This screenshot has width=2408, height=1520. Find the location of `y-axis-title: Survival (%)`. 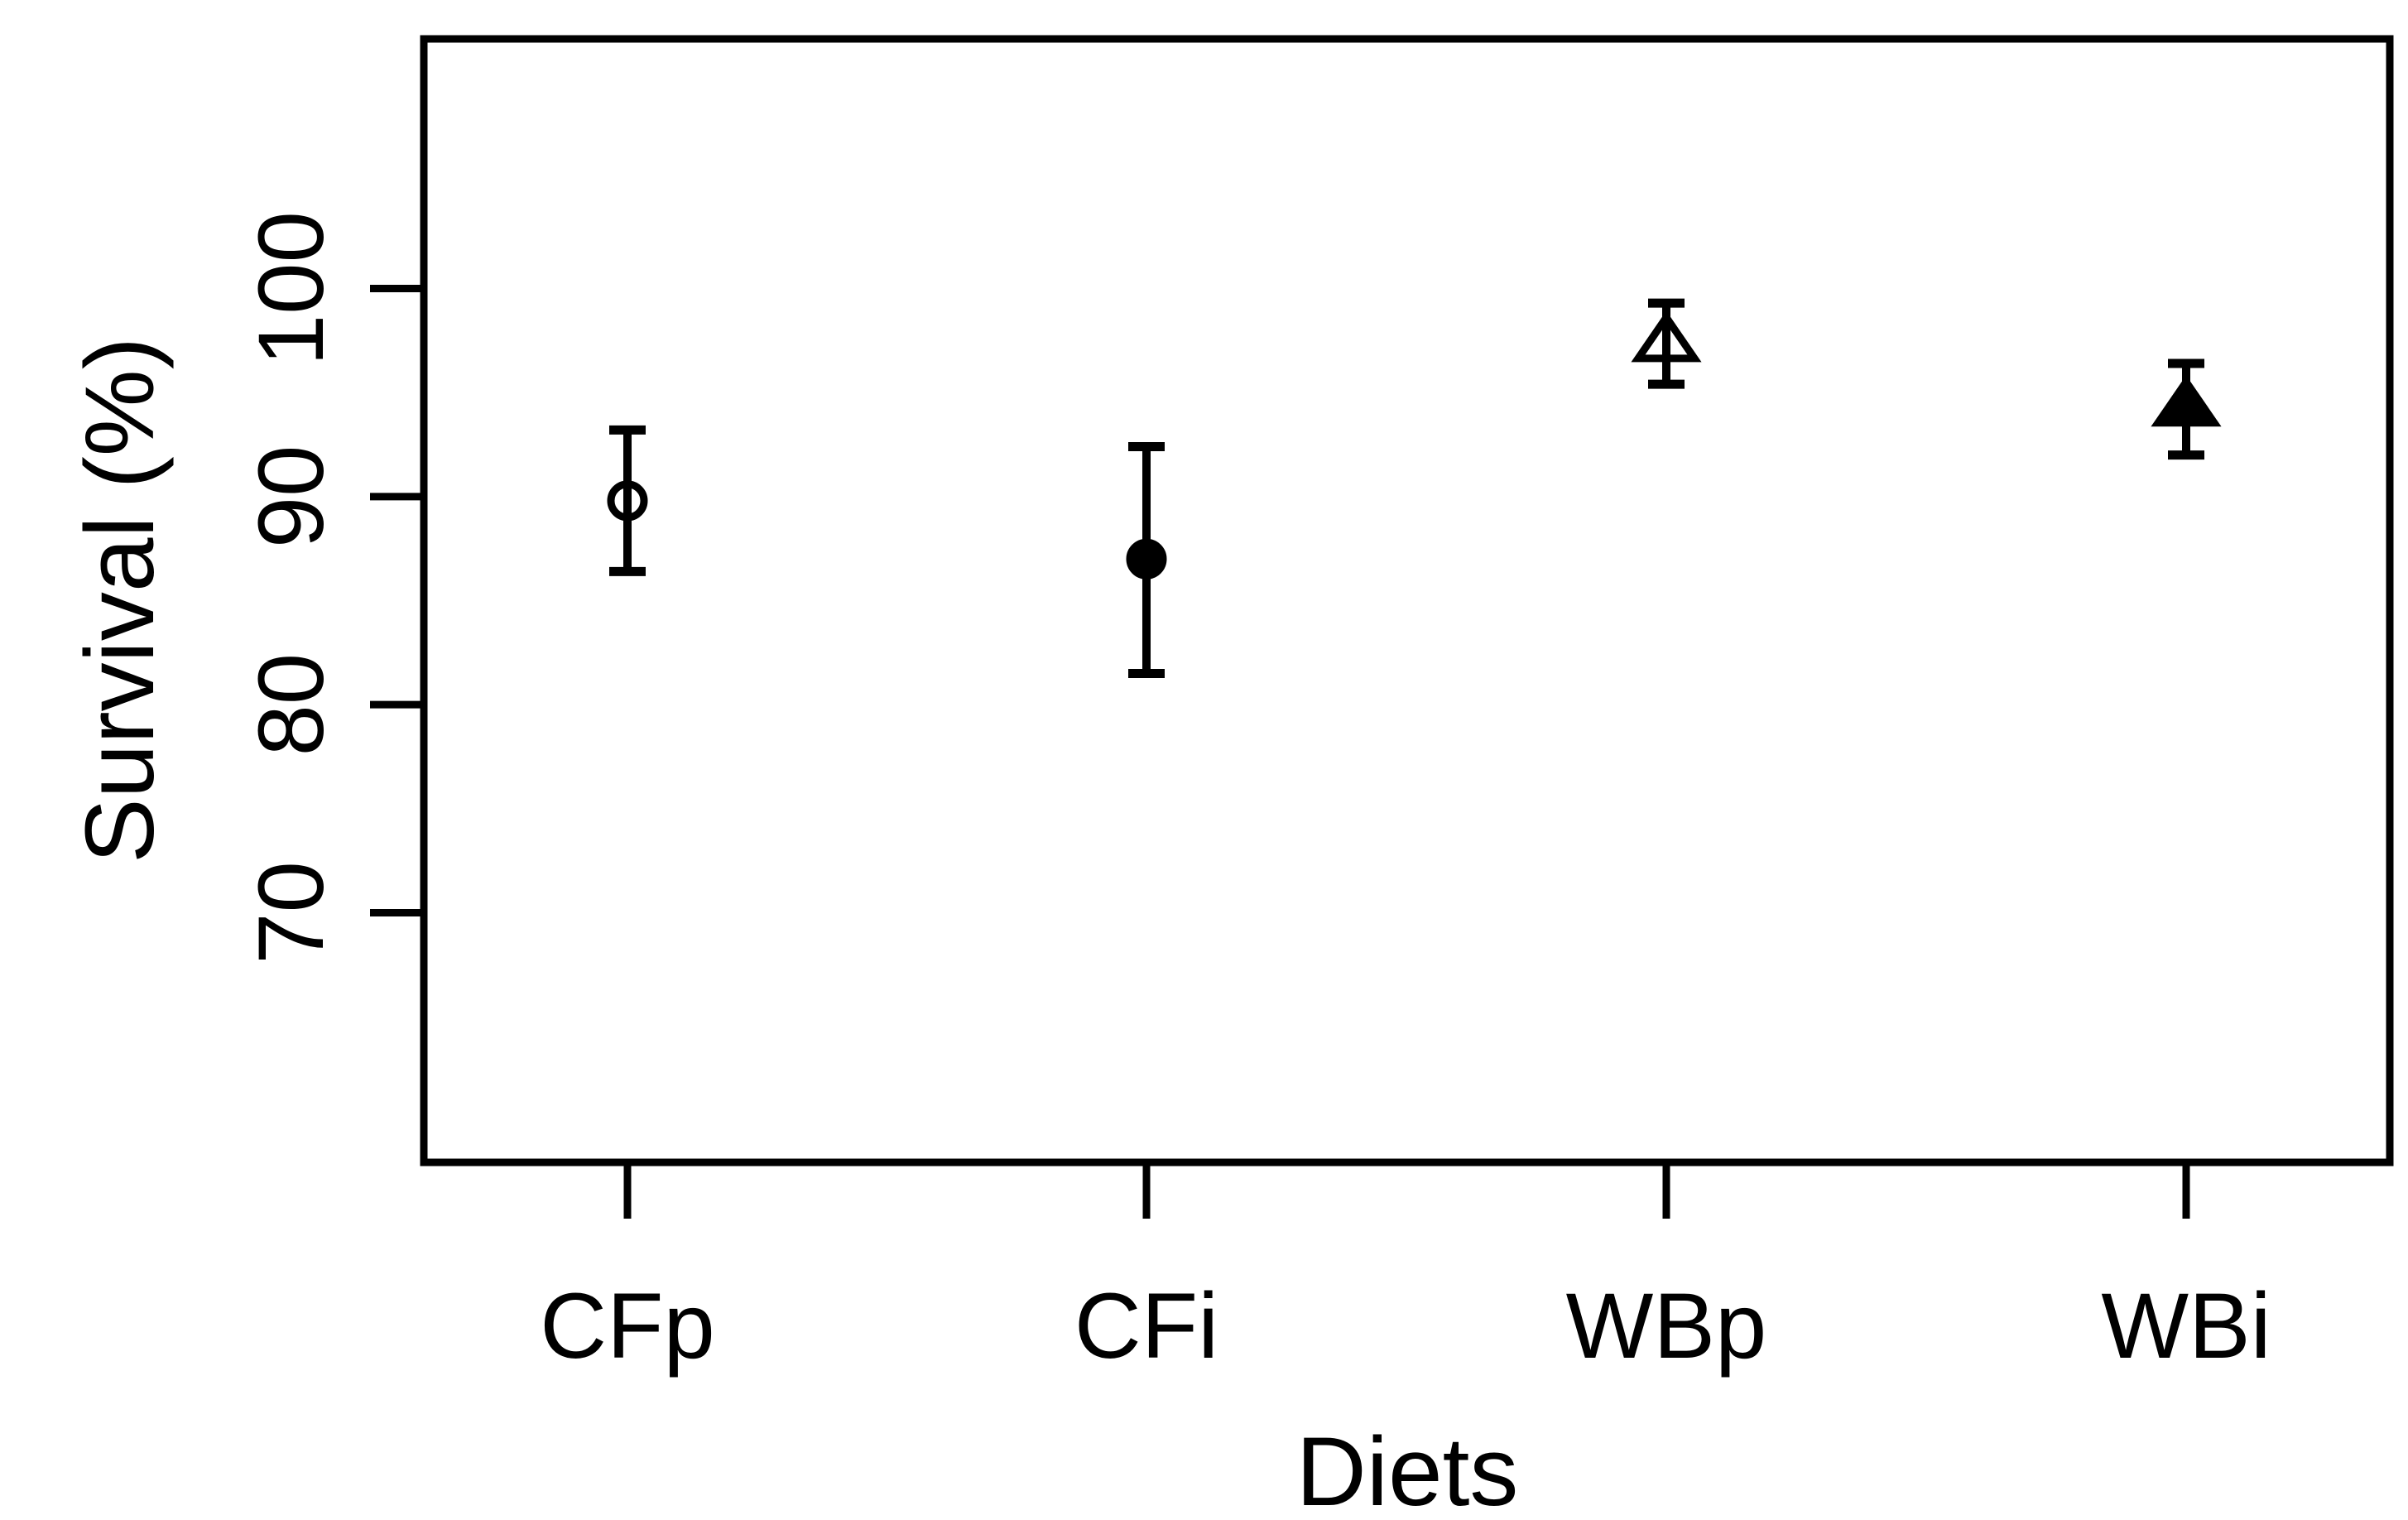

y-axis-title: Survival (%) is located at coordinates (120, 600).